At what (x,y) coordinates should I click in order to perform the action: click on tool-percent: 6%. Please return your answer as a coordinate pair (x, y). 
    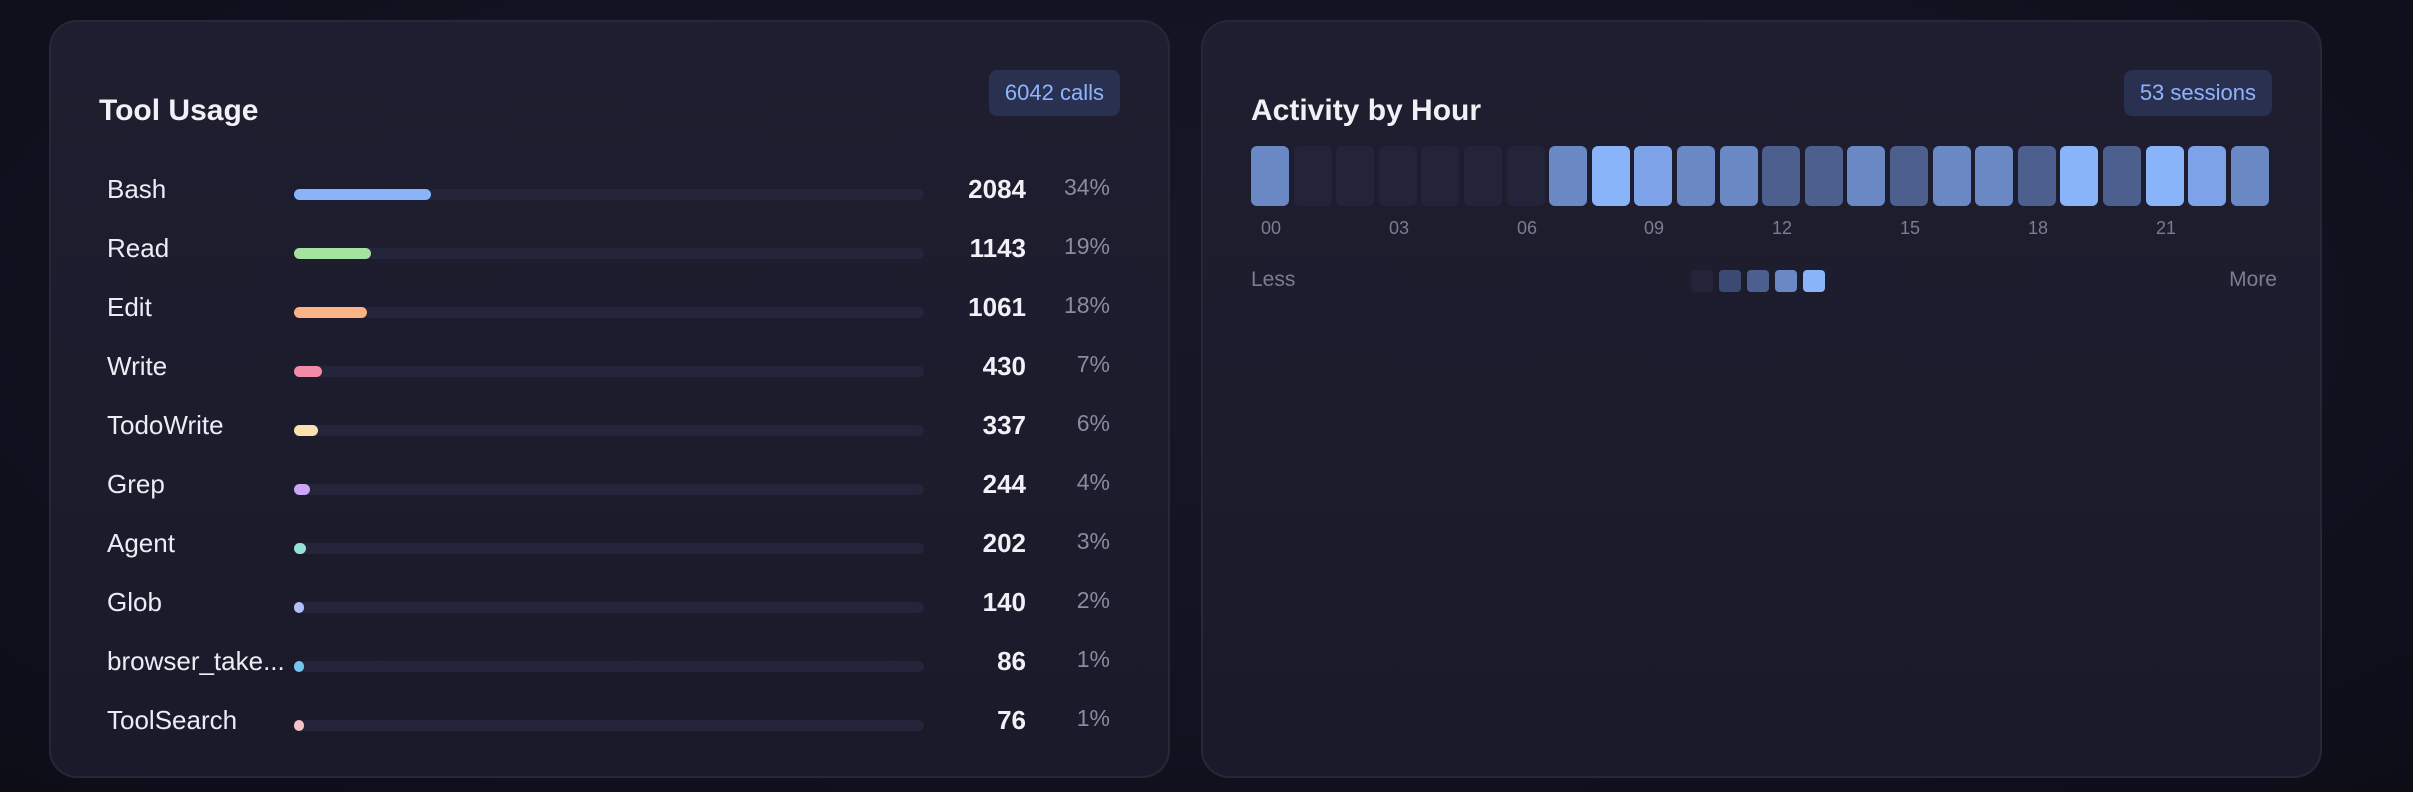
    Looking at the image, I should click on (1093, 423).